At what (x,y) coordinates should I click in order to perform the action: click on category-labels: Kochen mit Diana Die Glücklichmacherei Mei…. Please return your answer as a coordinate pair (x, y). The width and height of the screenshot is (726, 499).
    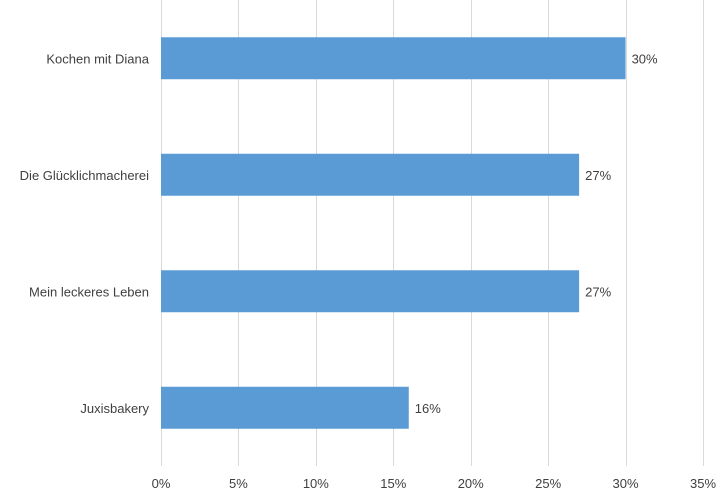
    Looking at the image, I should click on (85, 233).